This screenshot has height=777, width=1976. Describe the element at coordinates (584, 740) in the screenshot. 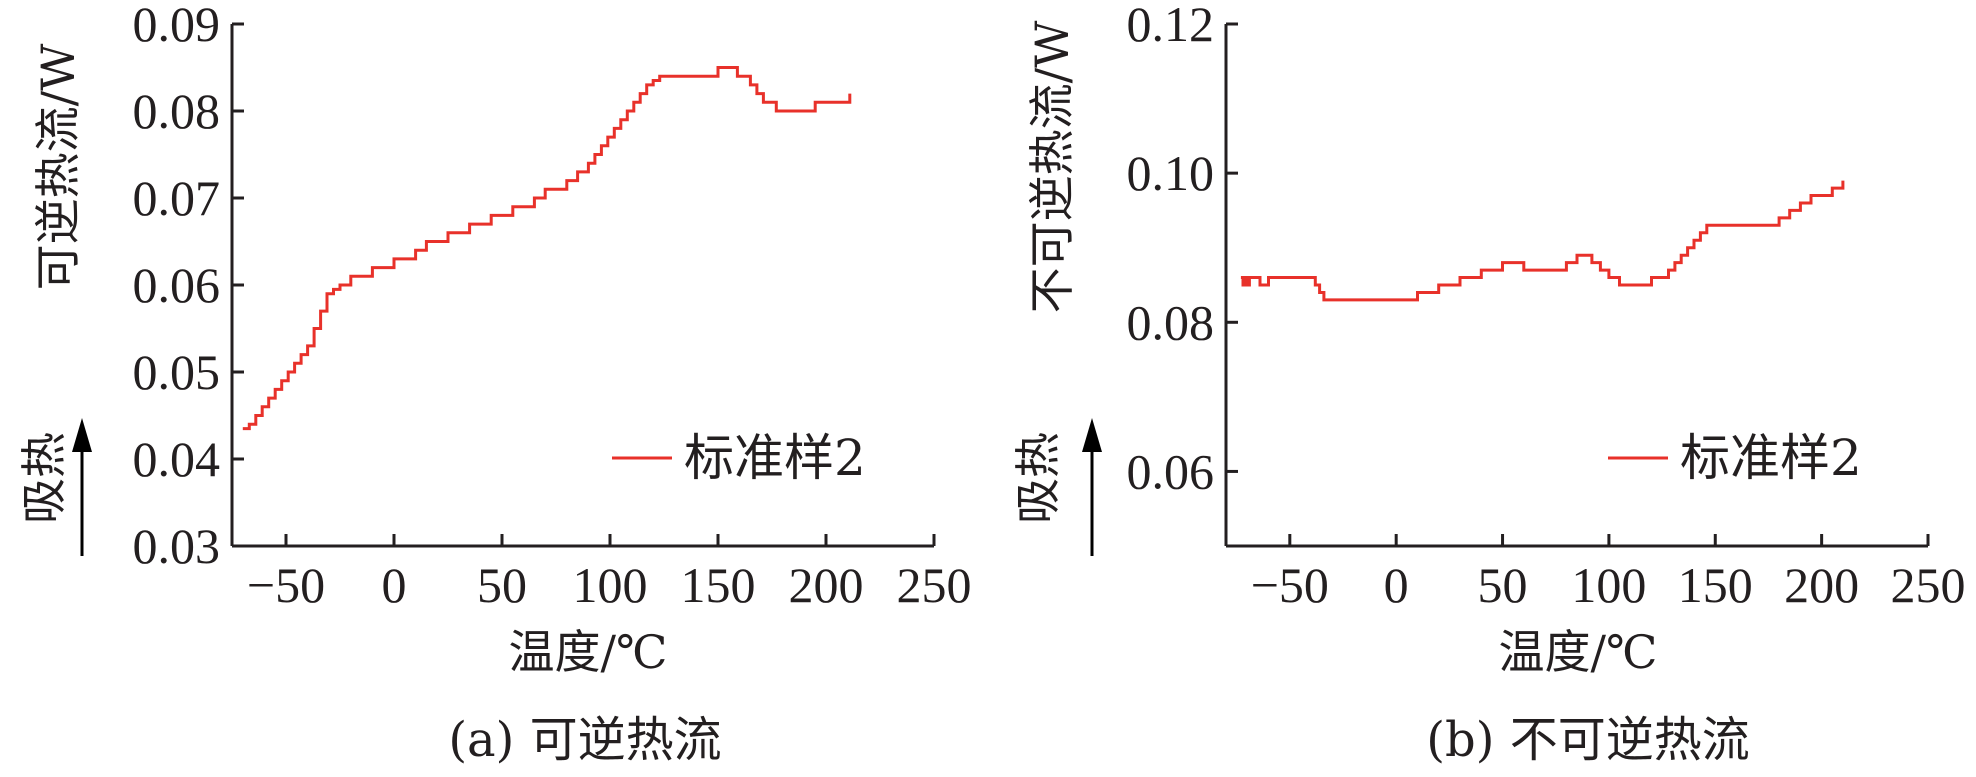

I see `chart-caption: (a) 可逆热流` at that location.